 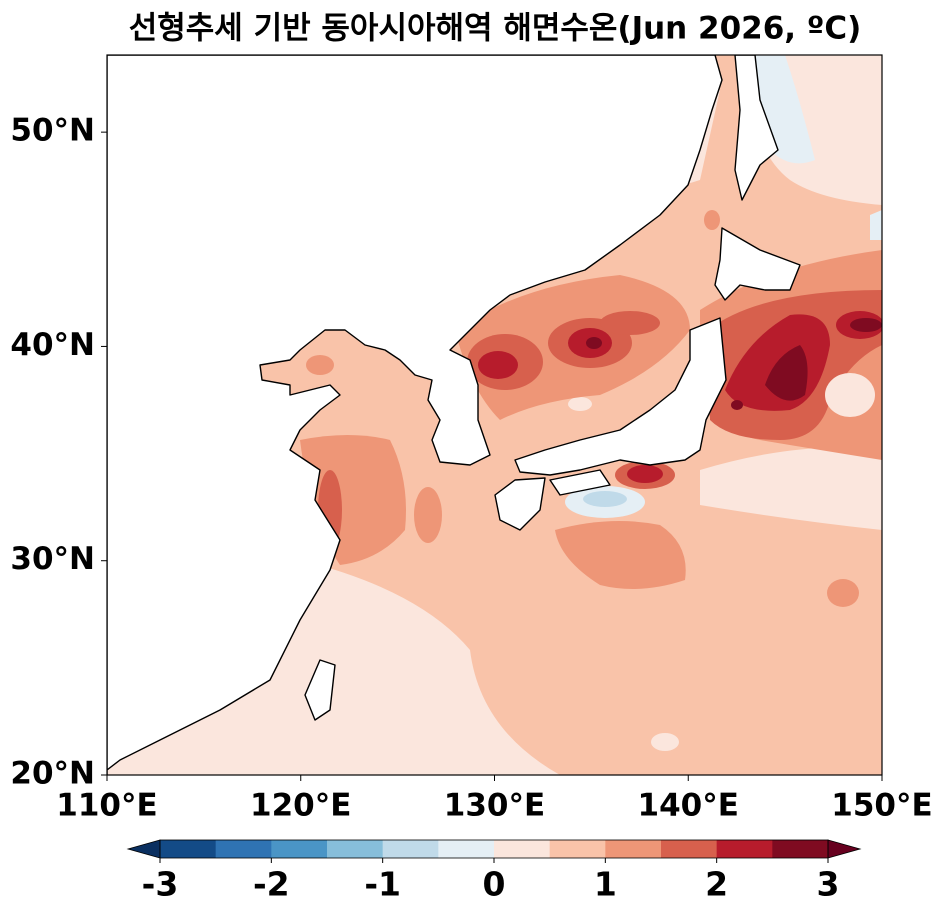 I want to click on x-tick-label: 130°E, so click(x=494, y=806).